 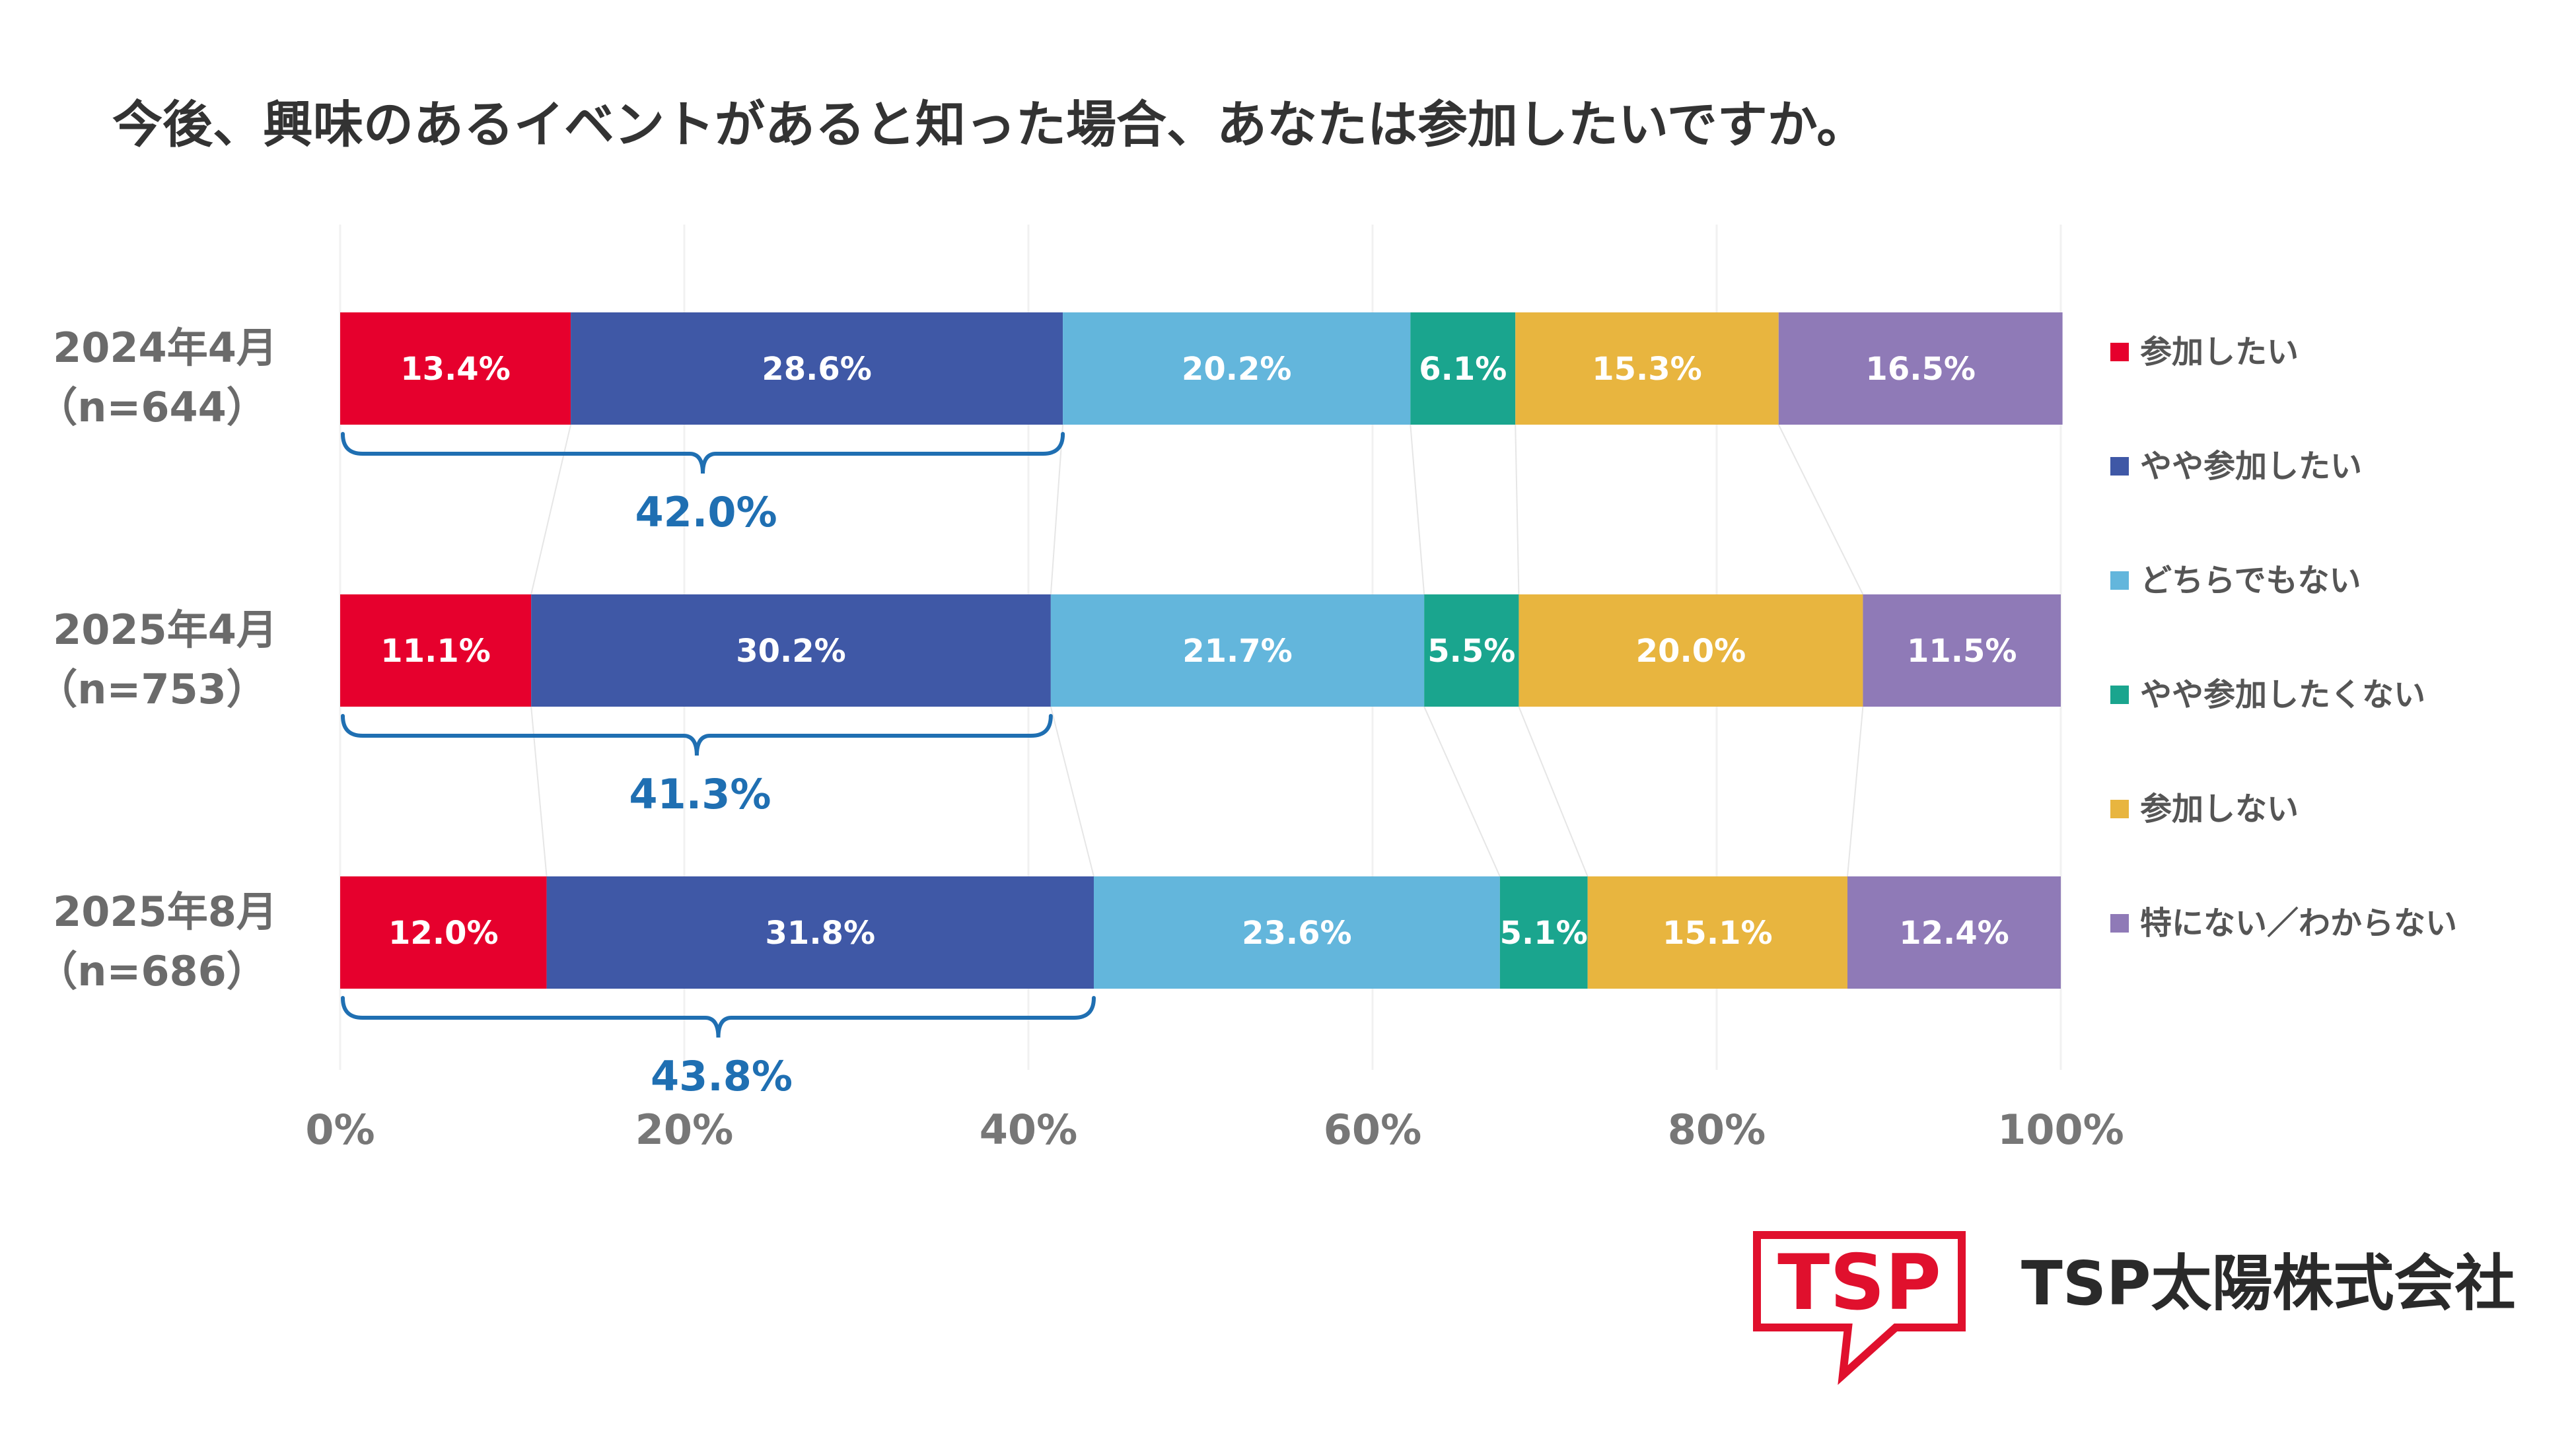 I want to click on segment-value-label: 15.3%, so click(x=1647, y=370).